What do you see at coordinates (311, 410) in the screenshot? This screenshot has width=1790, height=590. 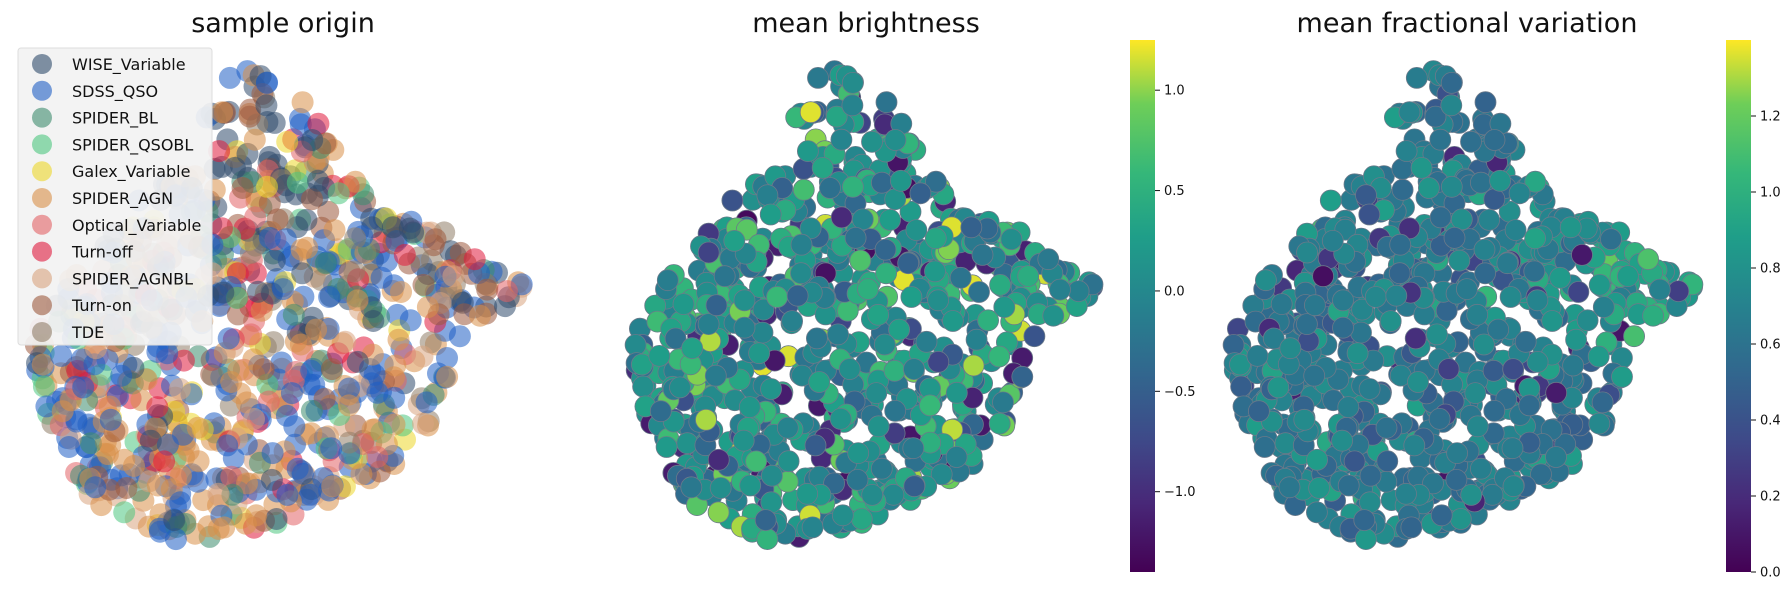 I see `point-spider-bl` at bounding box center [311, 410].